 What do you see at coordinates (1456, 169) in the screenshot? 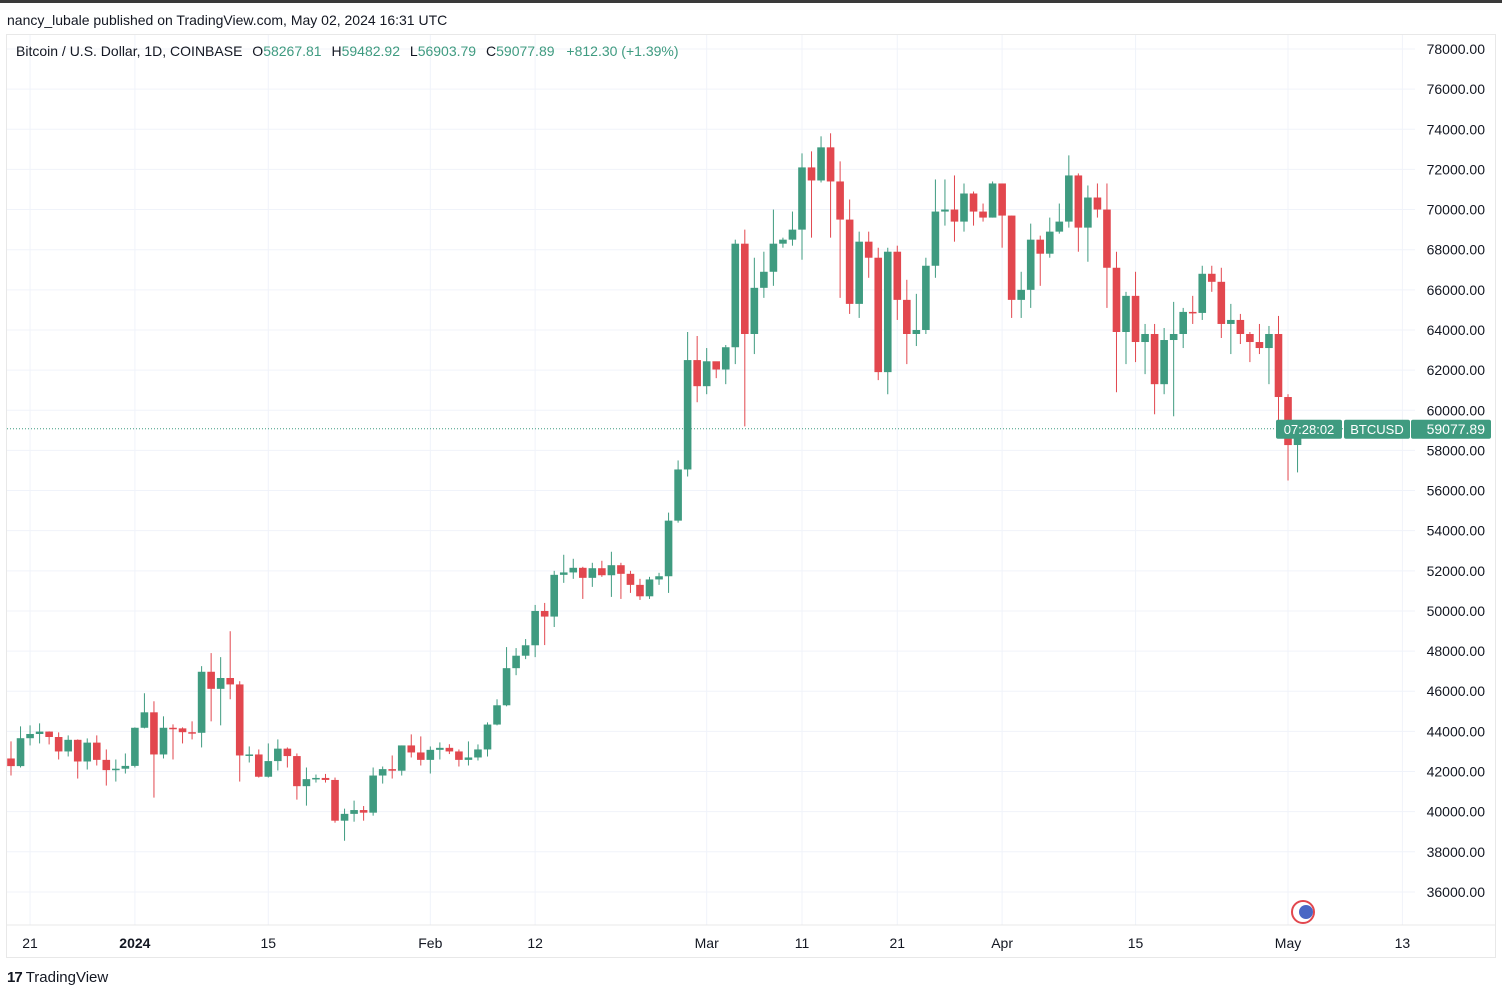
I see `y-tick-label: 72000.00` at bounding box center [1456, 169].